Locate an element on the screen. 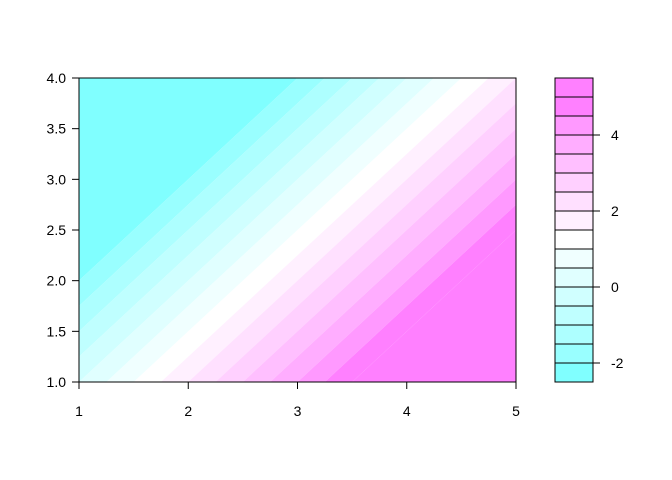  colorbar is located at coordinates (574, 230).